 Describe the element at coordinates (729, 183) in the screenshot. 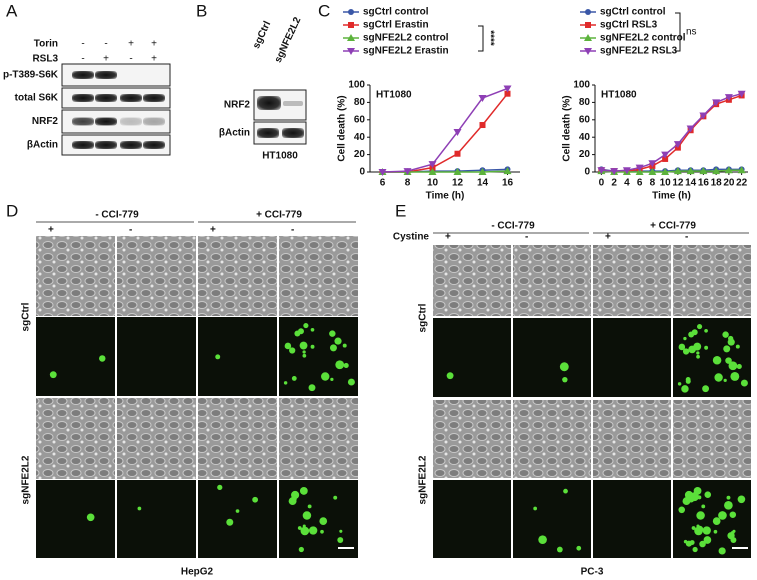

I see `x-tick-label: 20` at that location.